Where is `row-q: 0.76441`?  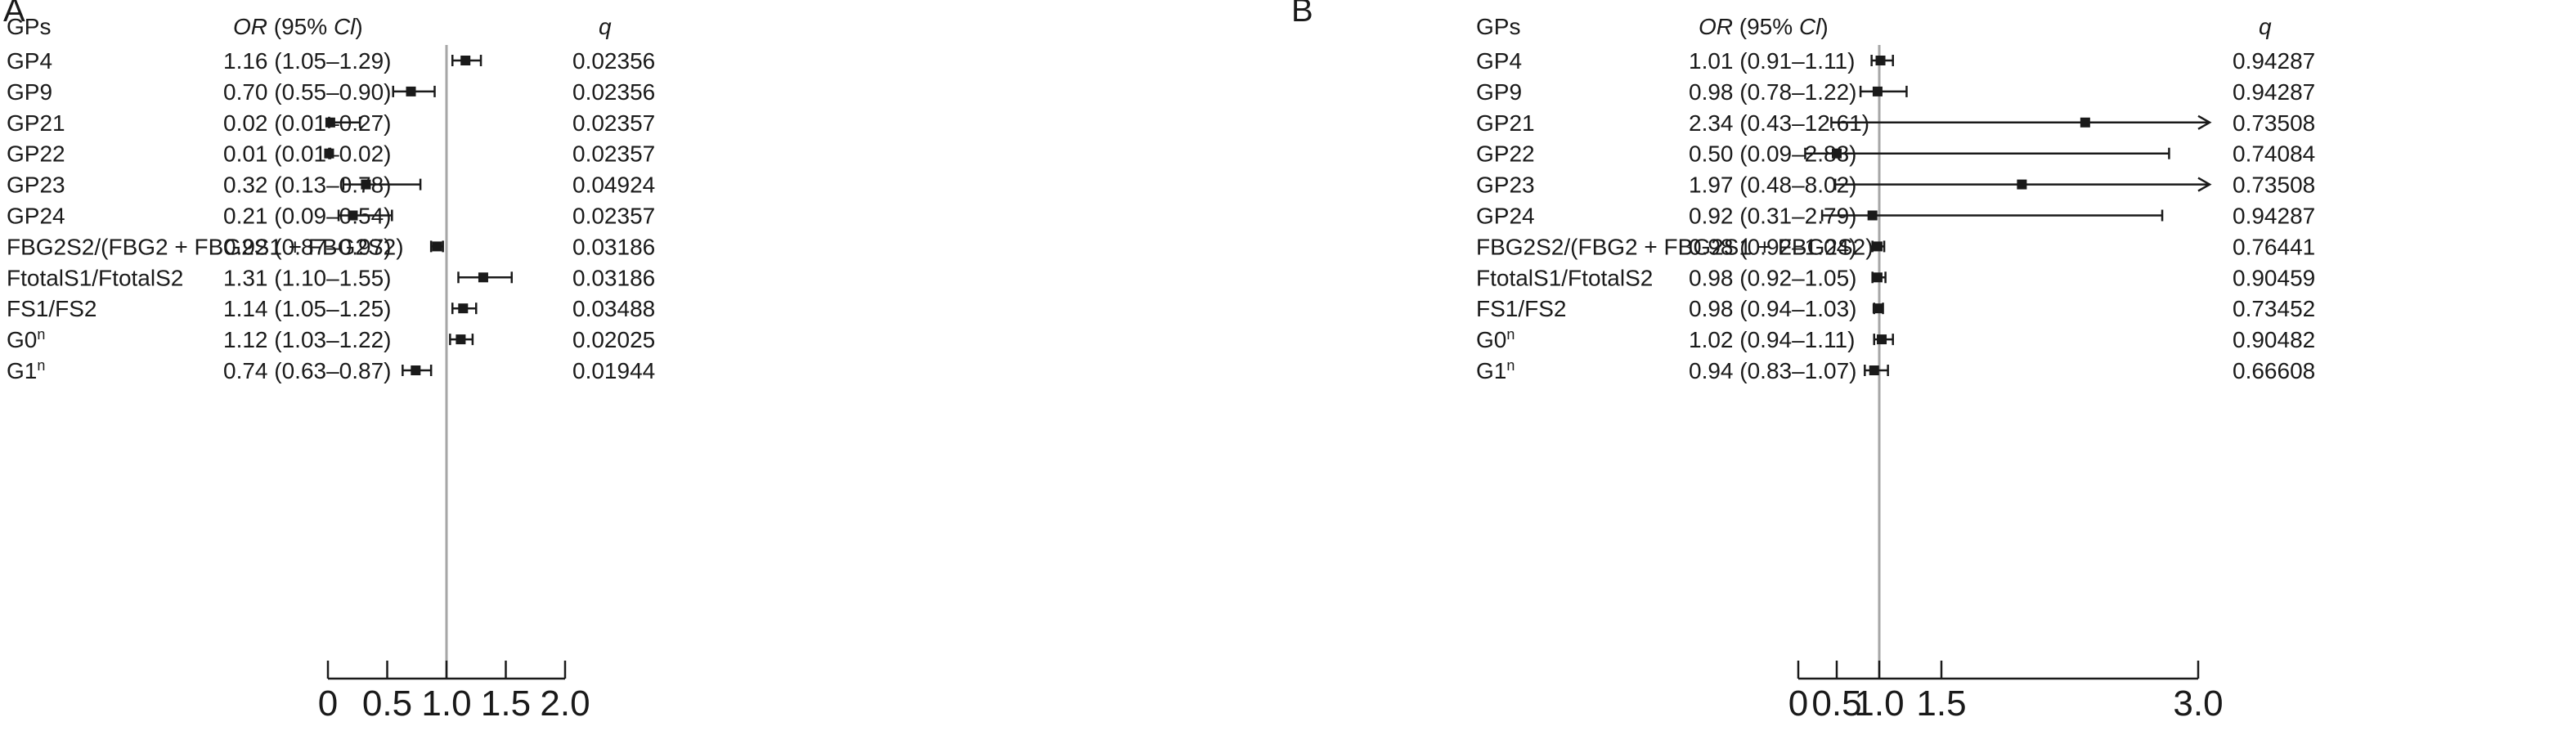 row-q: 0.76441 is located at coordinates (2274, 246).